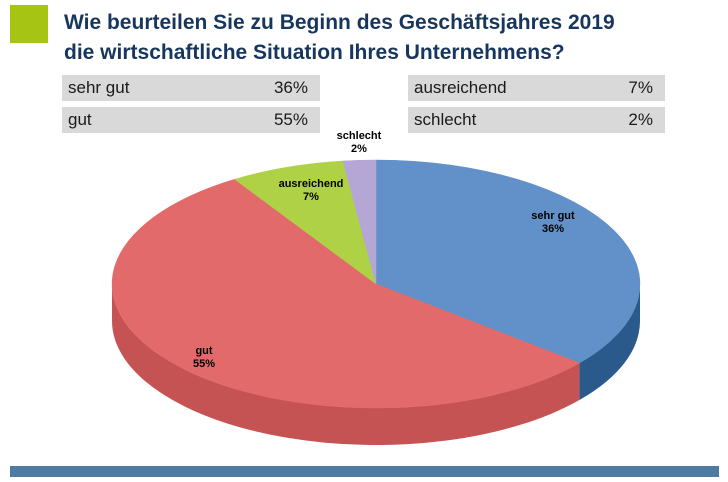 The width and height of the screenshot is (728, 482). Describe the element at coordinates (445, 119) in the screenshot. I see `legend-label-schlecht: schlecht` at that location.